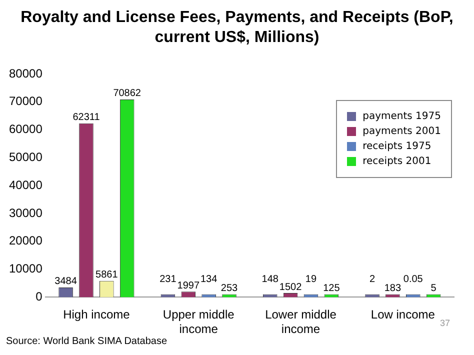 Image resolution: width=474 pixels, height=355 pixels. I want to click on data-label: 5, so click(433, 288).